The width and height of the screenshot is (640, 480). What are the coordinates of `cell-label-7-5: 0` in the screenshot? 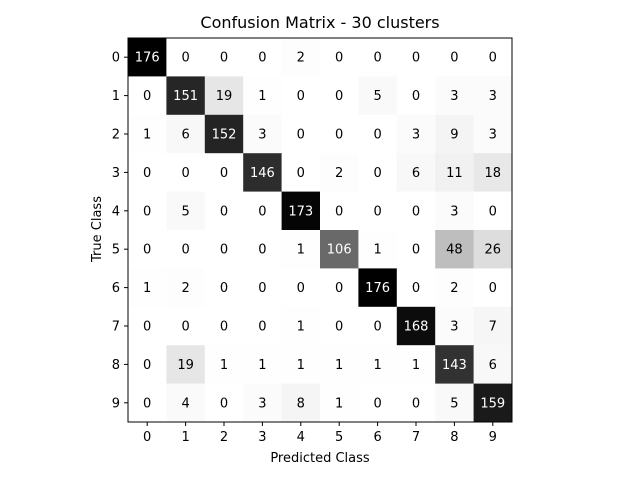 It's located at (339, 327).